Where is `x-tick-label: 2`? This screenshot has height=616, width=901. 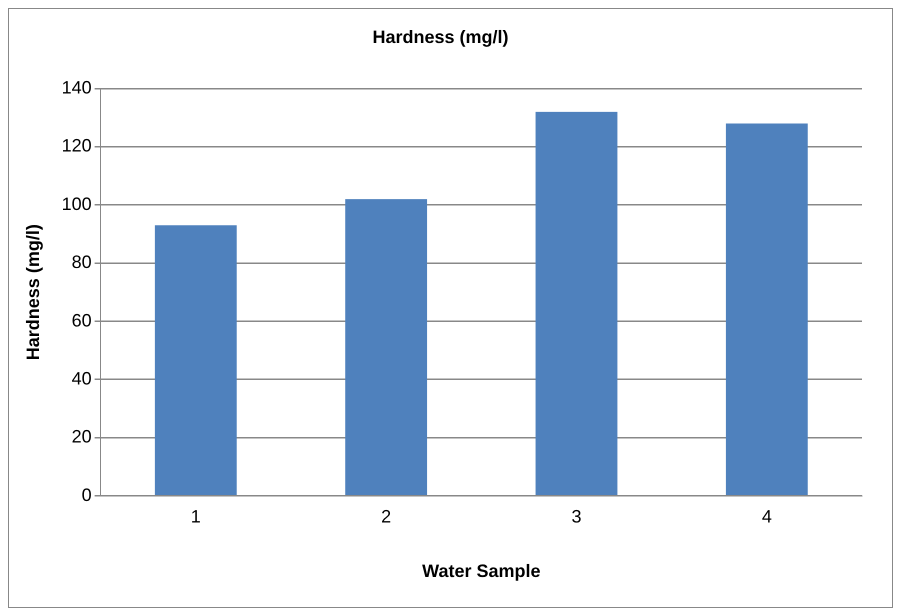
x-tick-label: 2 is located at coordinates (386, 516).